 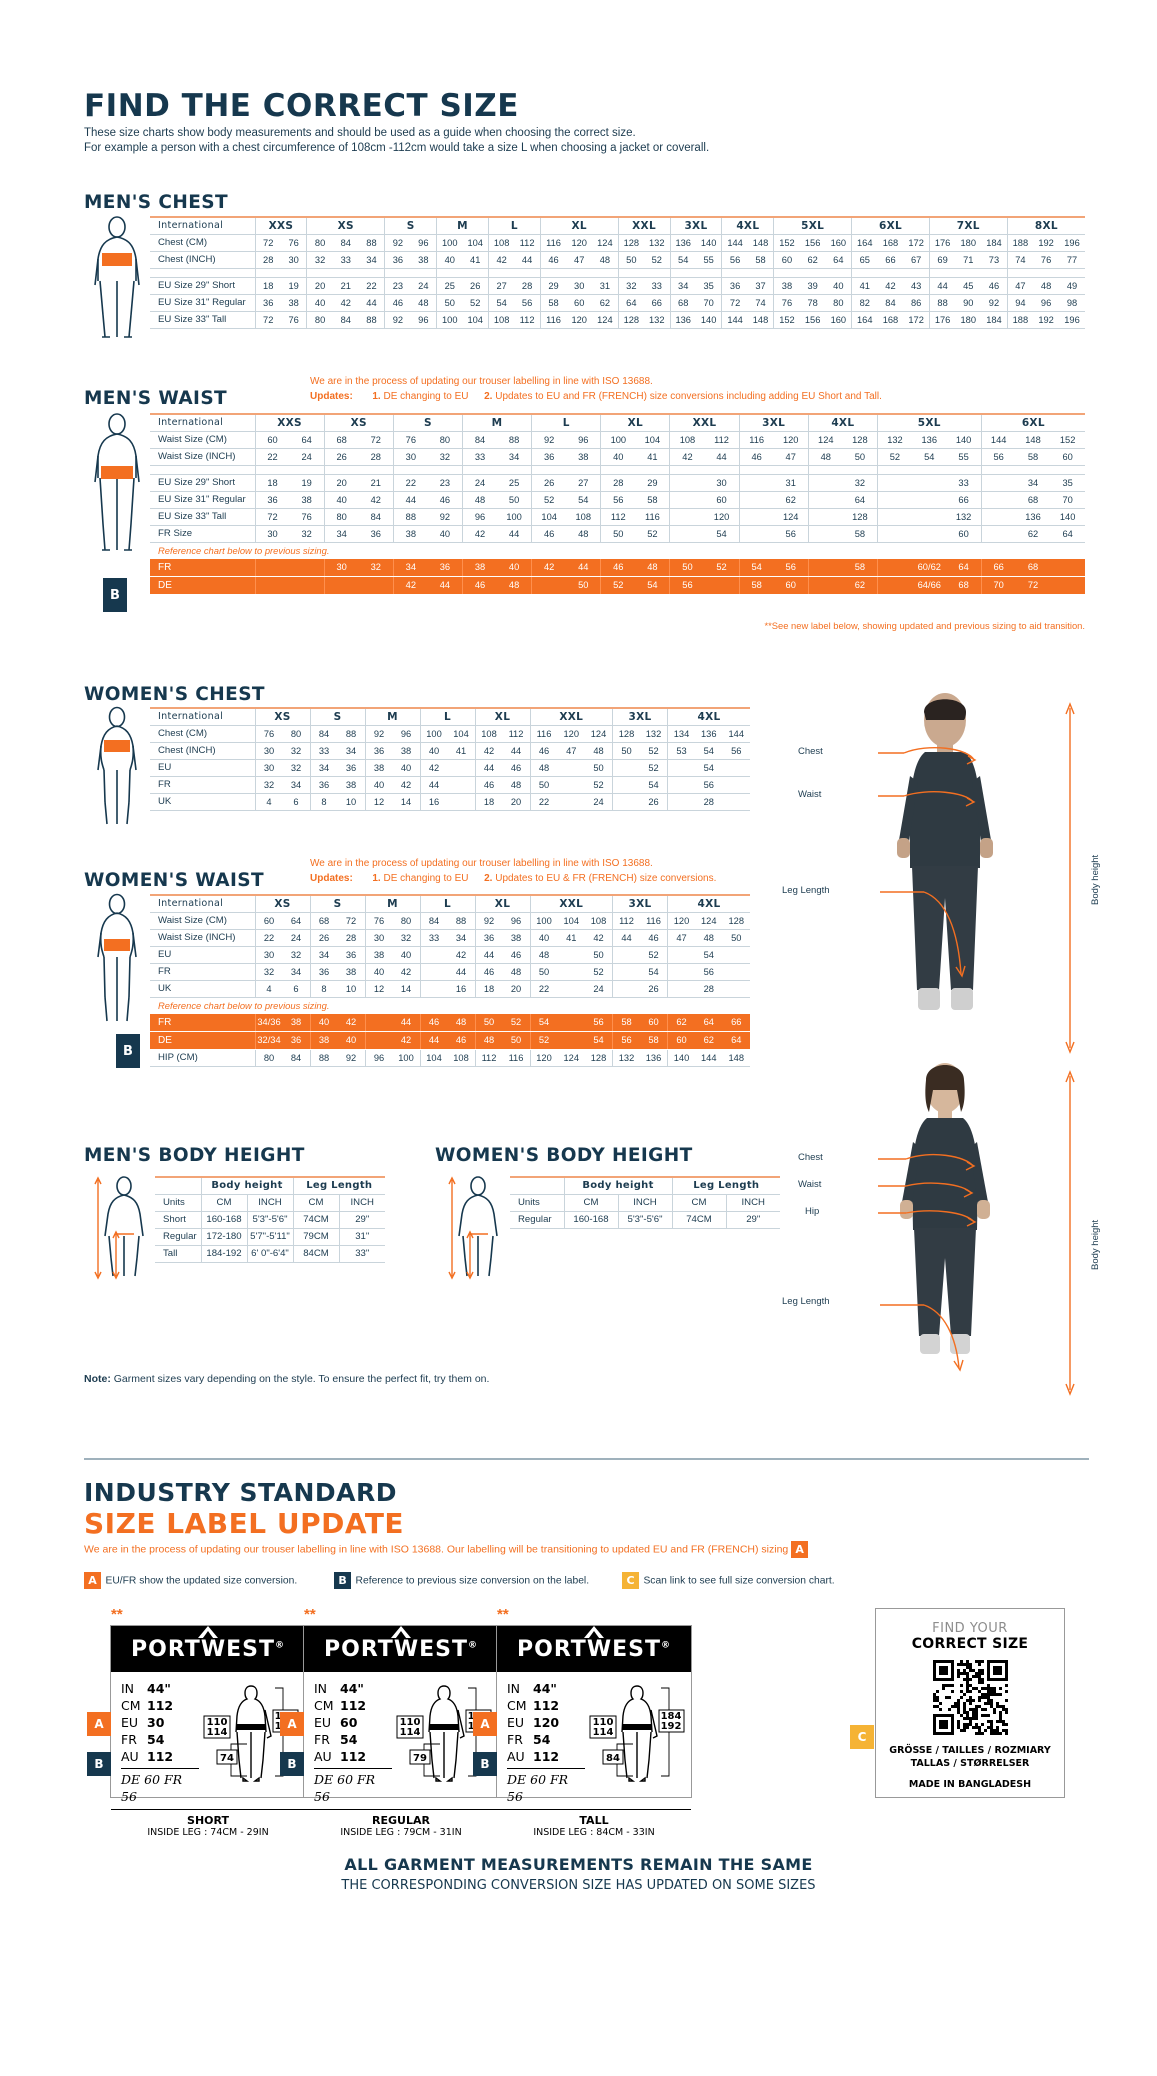 What do you see at coordinates (194, 1155) in the screenshot?
I see `mens-body-height-title: MEN'S BODY HEIGHT` at bounding box center [194, 1155].